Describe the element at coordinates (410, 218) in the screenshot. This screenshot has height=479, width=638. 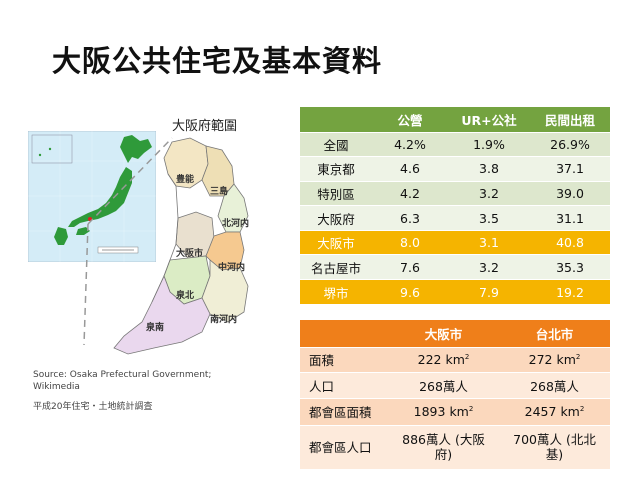
I see `cell: 6.3` at that location.